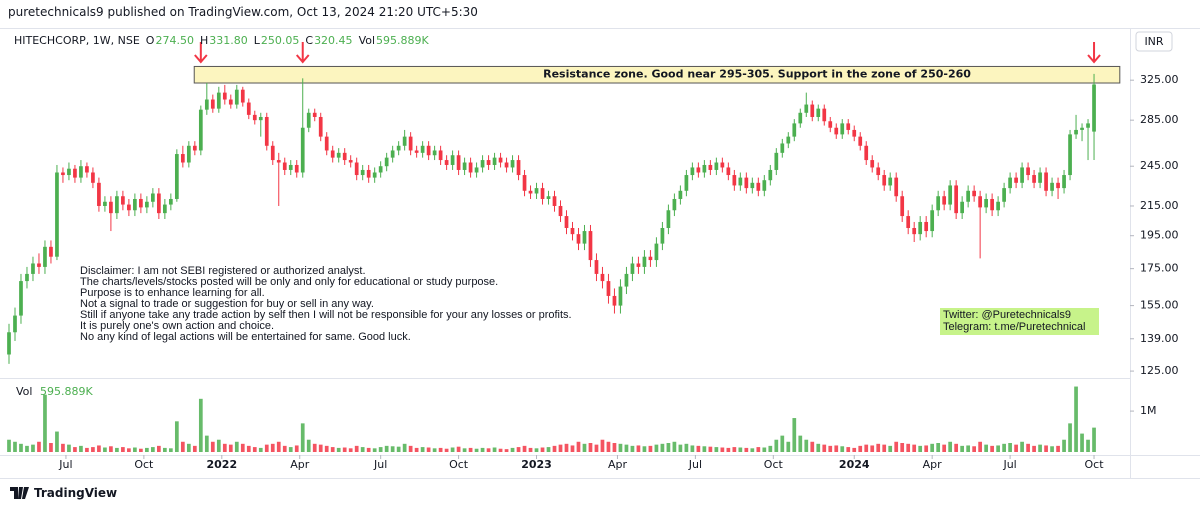 This screenshot has height=511, width=1200. Describe the element at coordinates (66, 391) in the screenshot. I see `volume-value: 595.889K` at that location.